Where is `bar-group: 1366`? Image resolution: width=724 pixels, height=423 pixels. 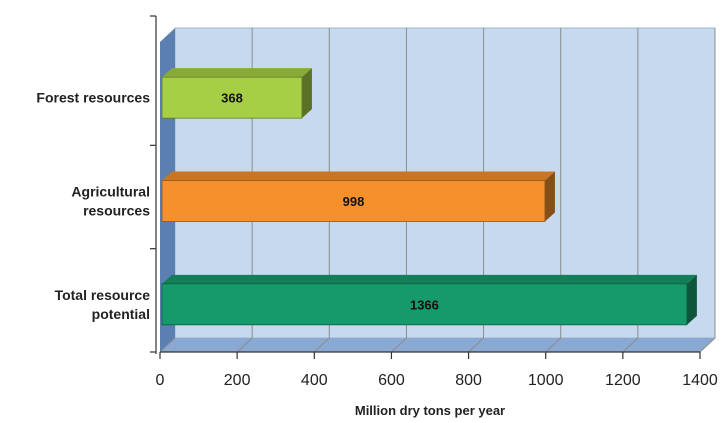
bar-group: 1366 is located at coordinates (429, 300).